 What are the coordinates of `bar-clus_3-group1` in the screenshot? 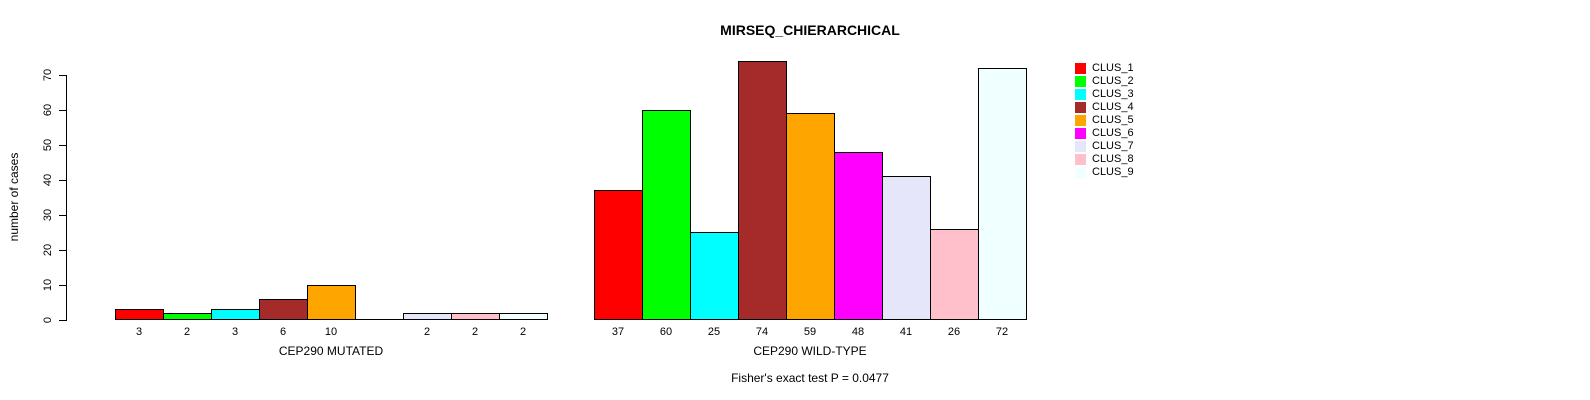 It's located at (235, 314).